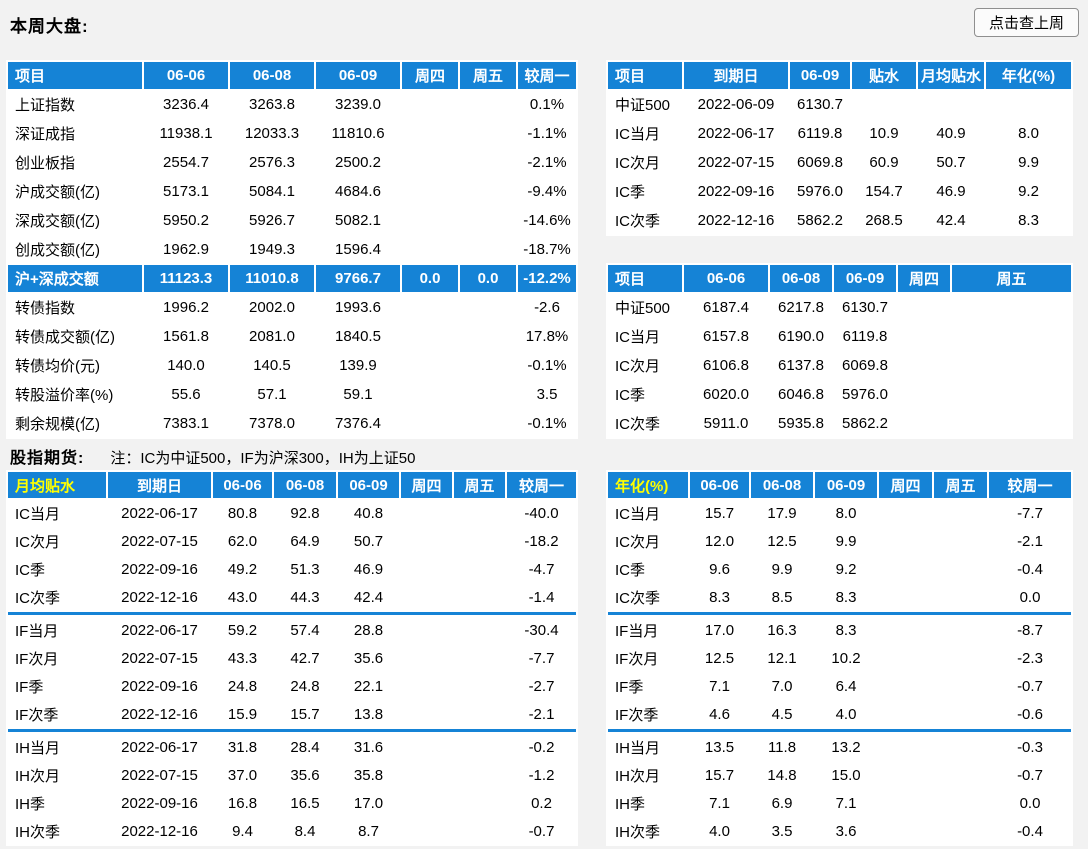  I want to click on data-cell: 6187.4, so click(726, 307).